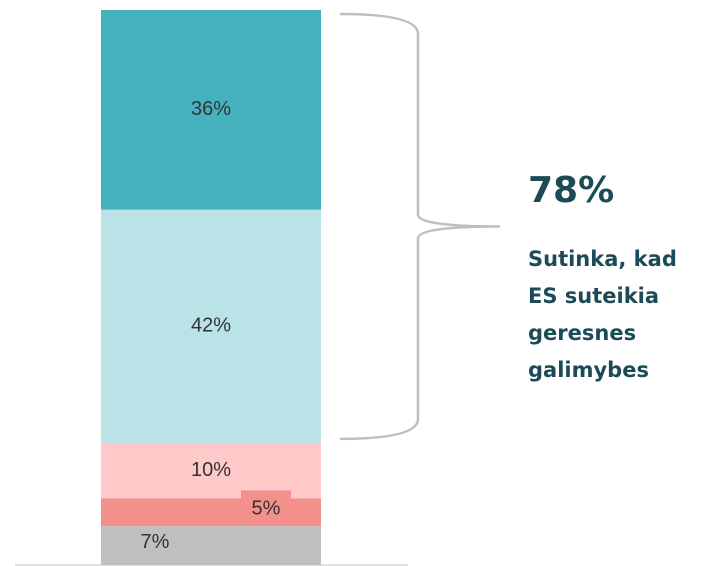  What do you see at coordinates (602, 259) in the screenshot?
I see `annotation-text: Sutinka, kad` at bounding box center [602, 259].